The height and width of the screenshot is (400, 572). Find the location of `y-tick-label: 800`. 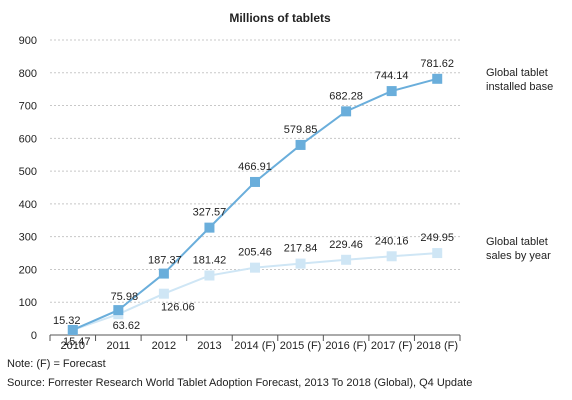

y-tick-label: 800 is located at coordinates (28, 74).